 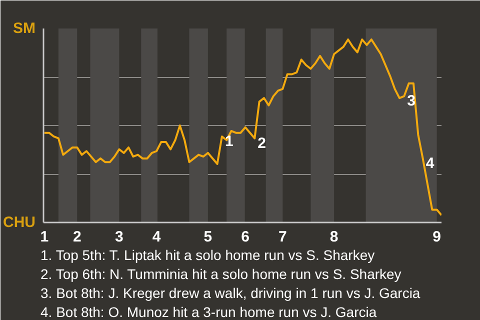 I want to click on x-tick-label: 4, so click(x=157, y=237).